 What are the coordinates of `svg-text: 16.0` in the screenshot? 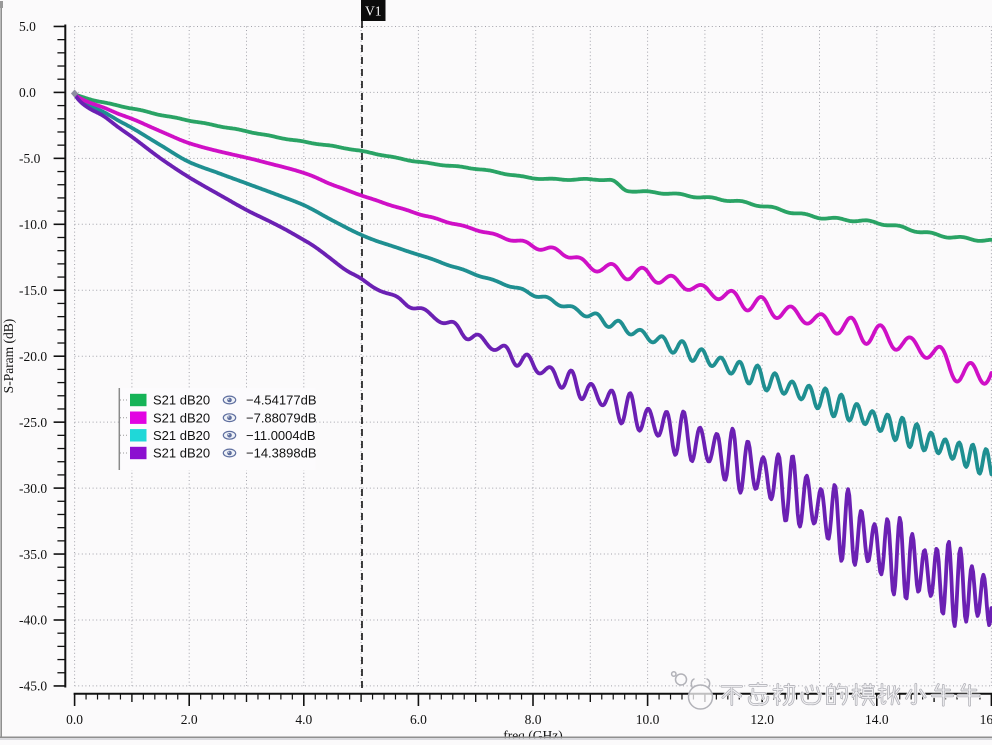 It's located at (986, 719).